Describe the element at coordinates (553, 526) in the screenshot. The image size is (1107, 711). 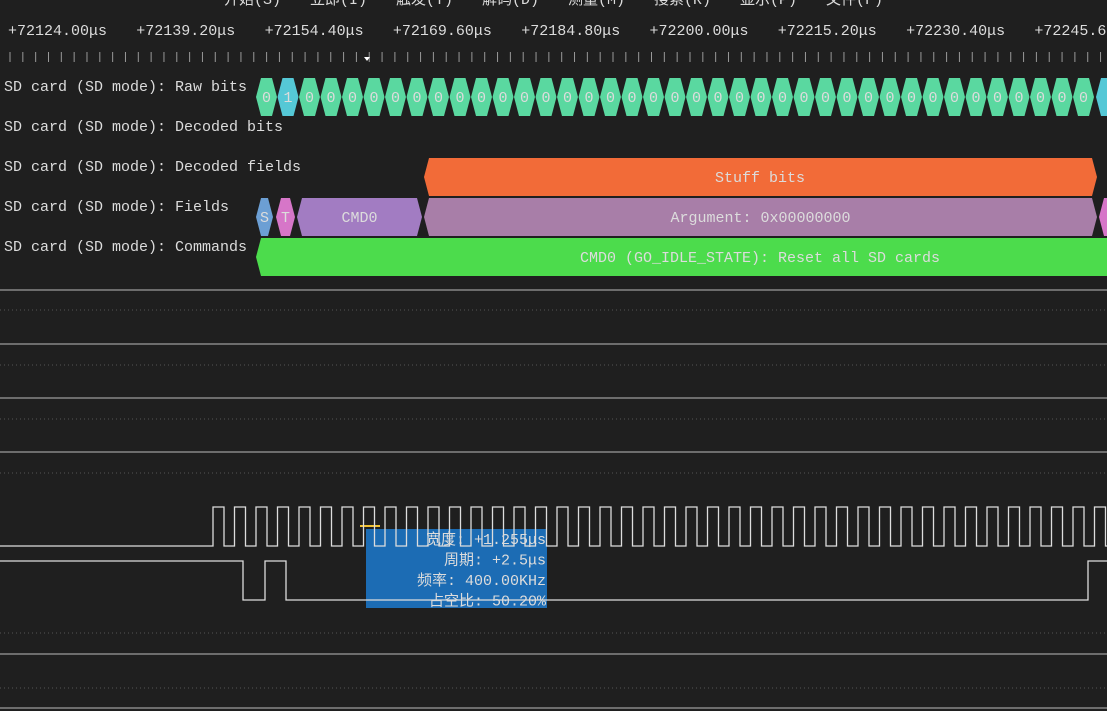
I see `clock-signal` at that location.